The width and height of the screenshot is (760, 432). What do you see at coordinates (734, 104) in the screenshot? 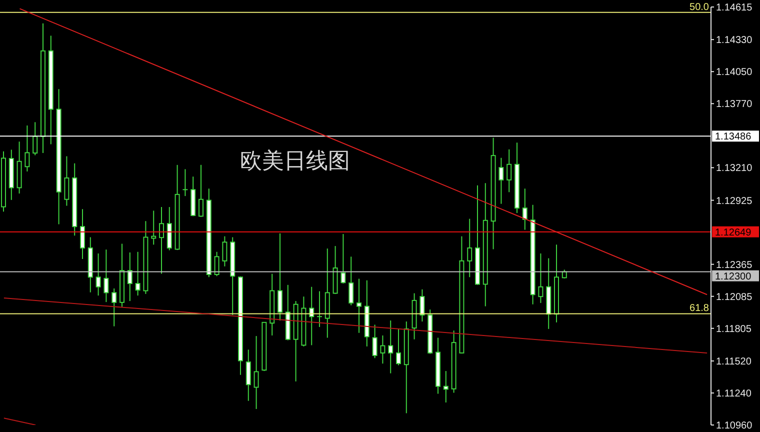
I see `y-tick-label: 1.13770` at bounding box center [734, 104].